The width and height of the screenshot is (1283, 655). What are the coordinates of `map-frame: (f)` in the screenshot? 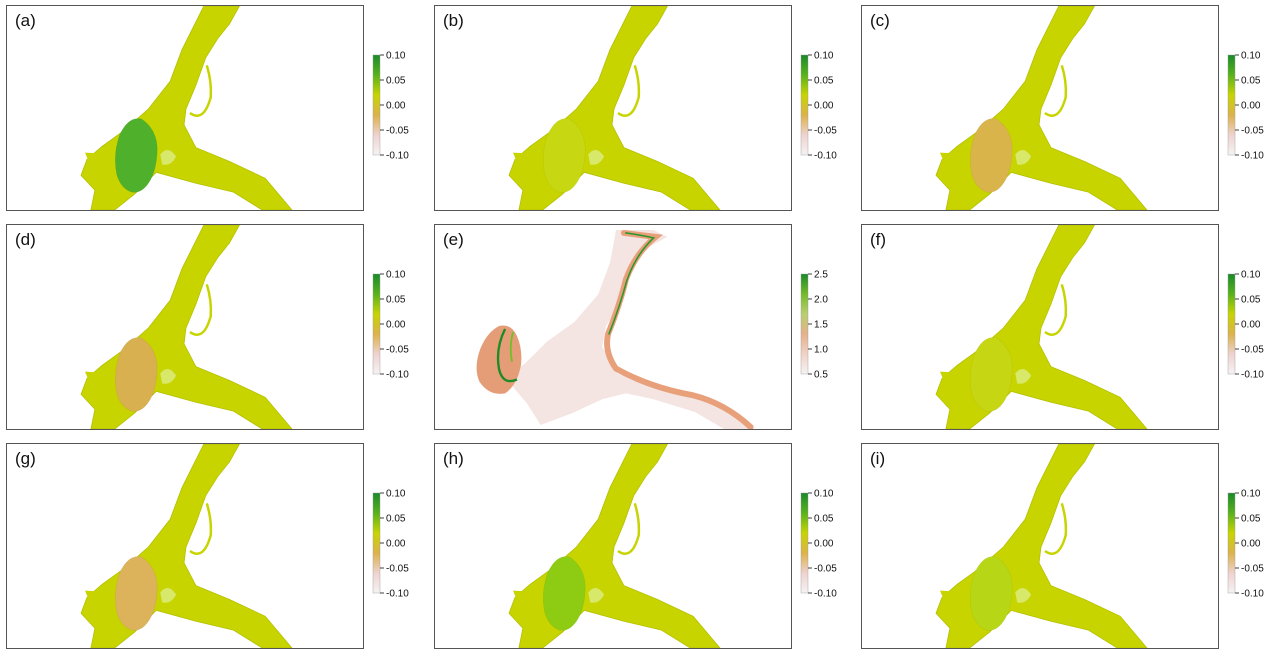 It's located at (1040, 327).